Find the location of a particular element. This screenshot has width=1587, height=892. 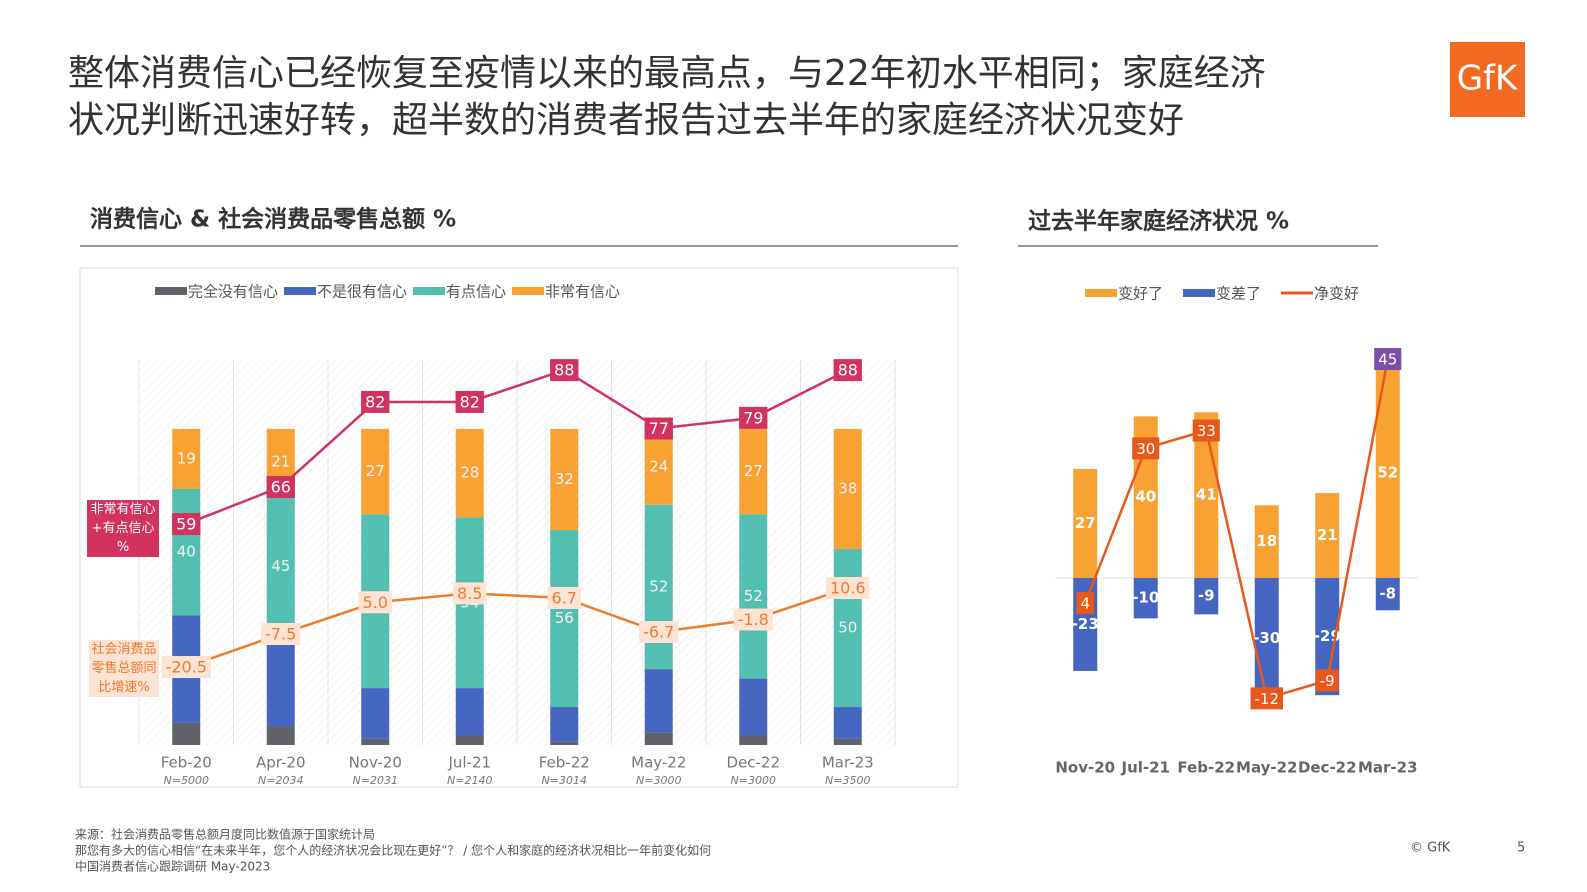

line-label: 4 is located at coordinates (1085, 604).